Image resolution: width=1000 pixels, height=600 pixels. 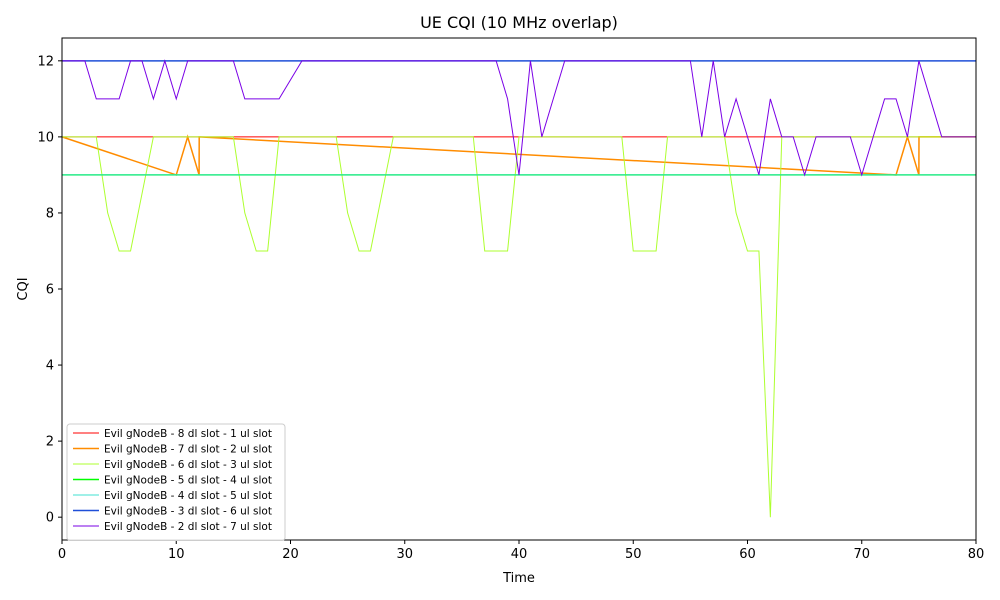 I want to click on x-tick-label: 10, so click(x=176, y=554).